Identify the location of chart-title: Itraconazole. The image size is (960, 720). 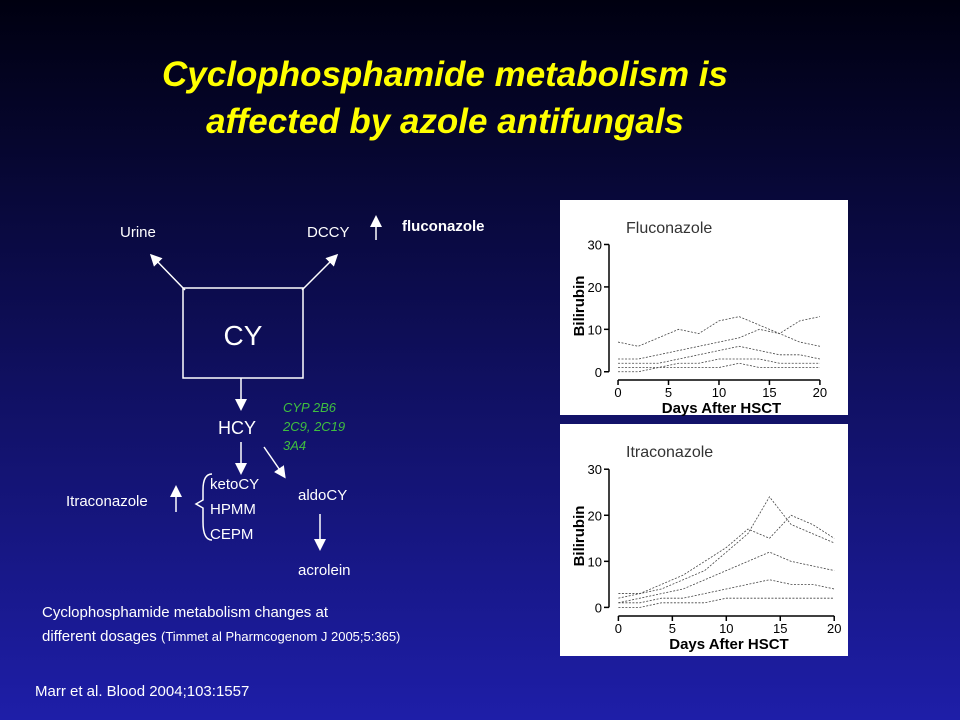
(669, 452).